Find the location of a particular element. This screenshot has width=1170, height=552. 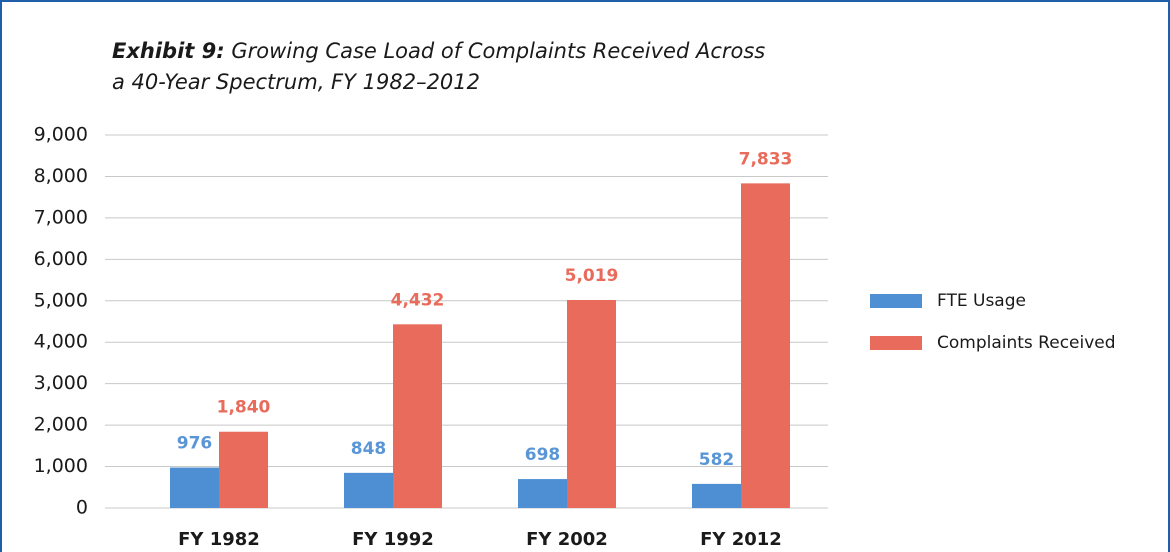

data-label: 698 is located at coordinates (543, 455).